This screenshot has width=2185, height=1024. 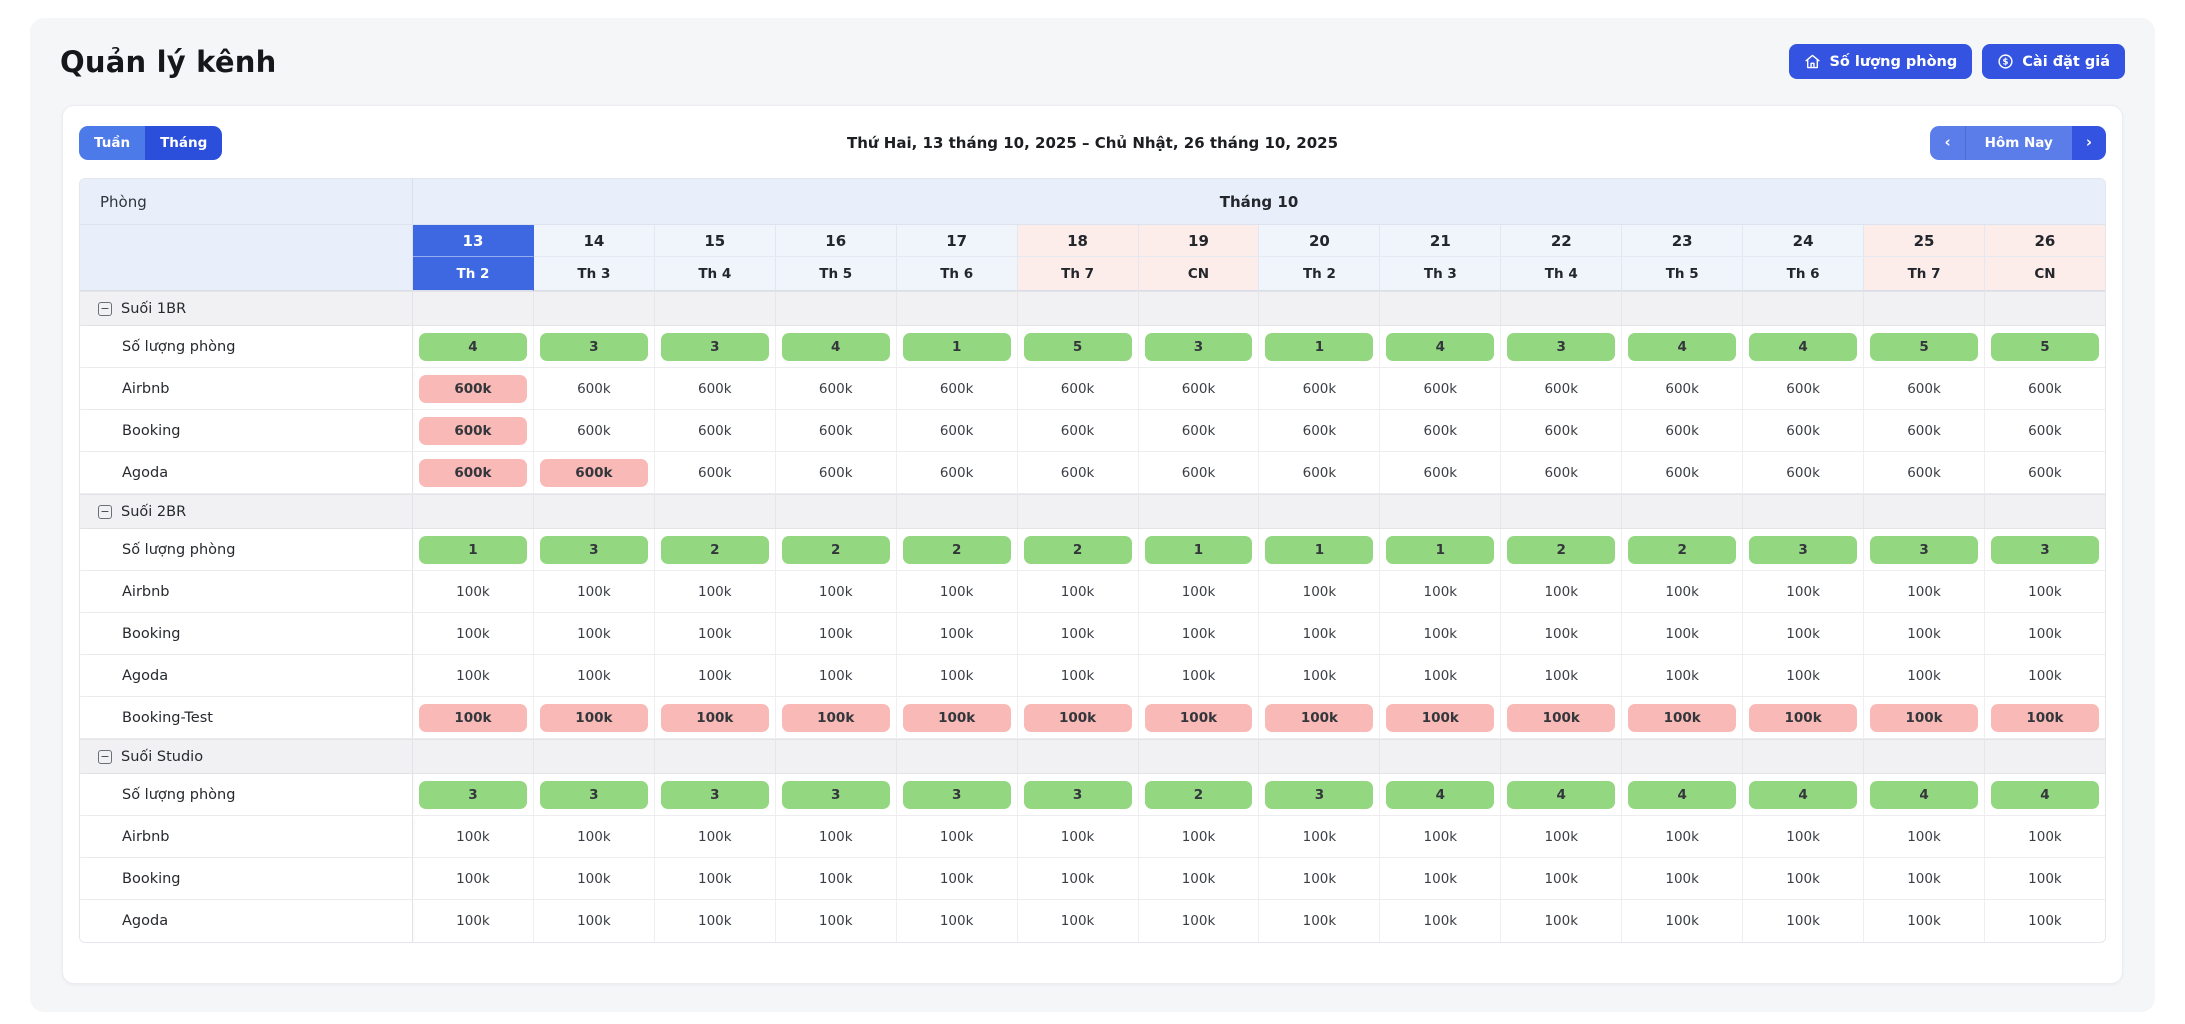 I want to click on qty-pill: 3, so click(x=1319, y=794).